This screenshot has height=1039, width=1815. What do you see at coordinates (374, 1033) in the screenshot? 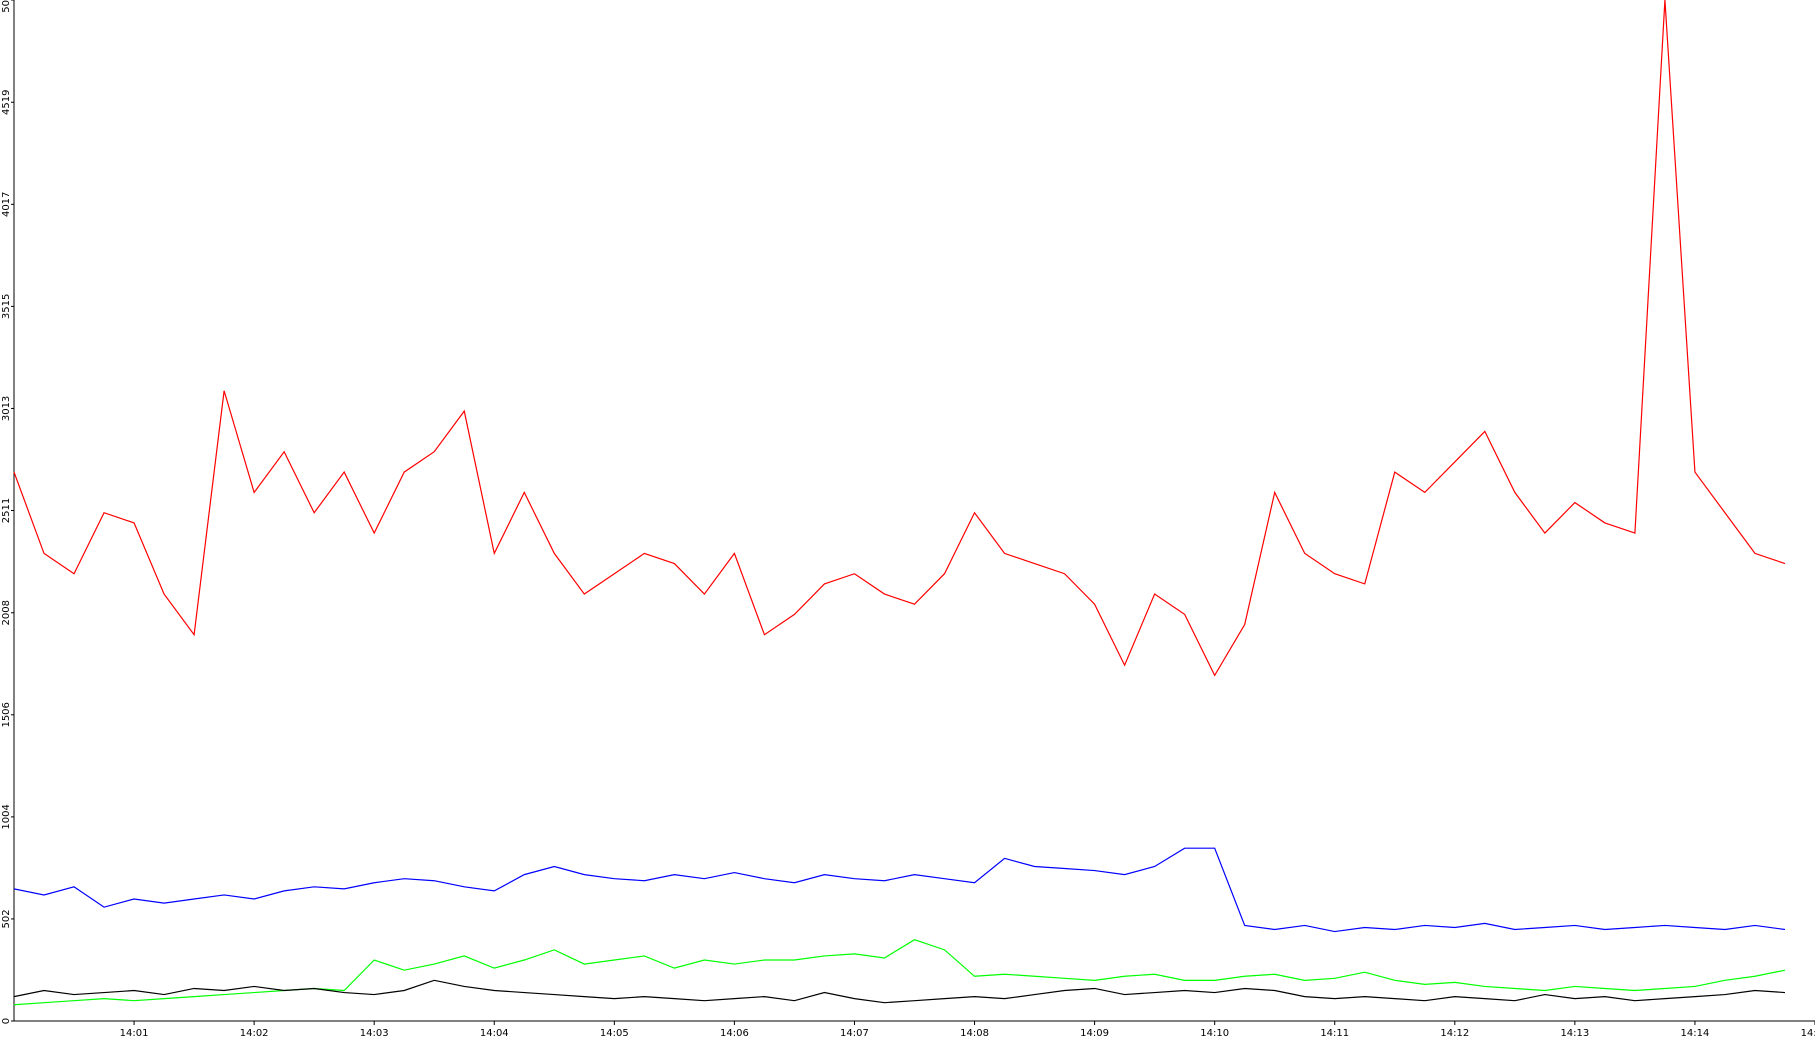
I see `x-tick-label: 14:03` at bounding box center [374, 1033].